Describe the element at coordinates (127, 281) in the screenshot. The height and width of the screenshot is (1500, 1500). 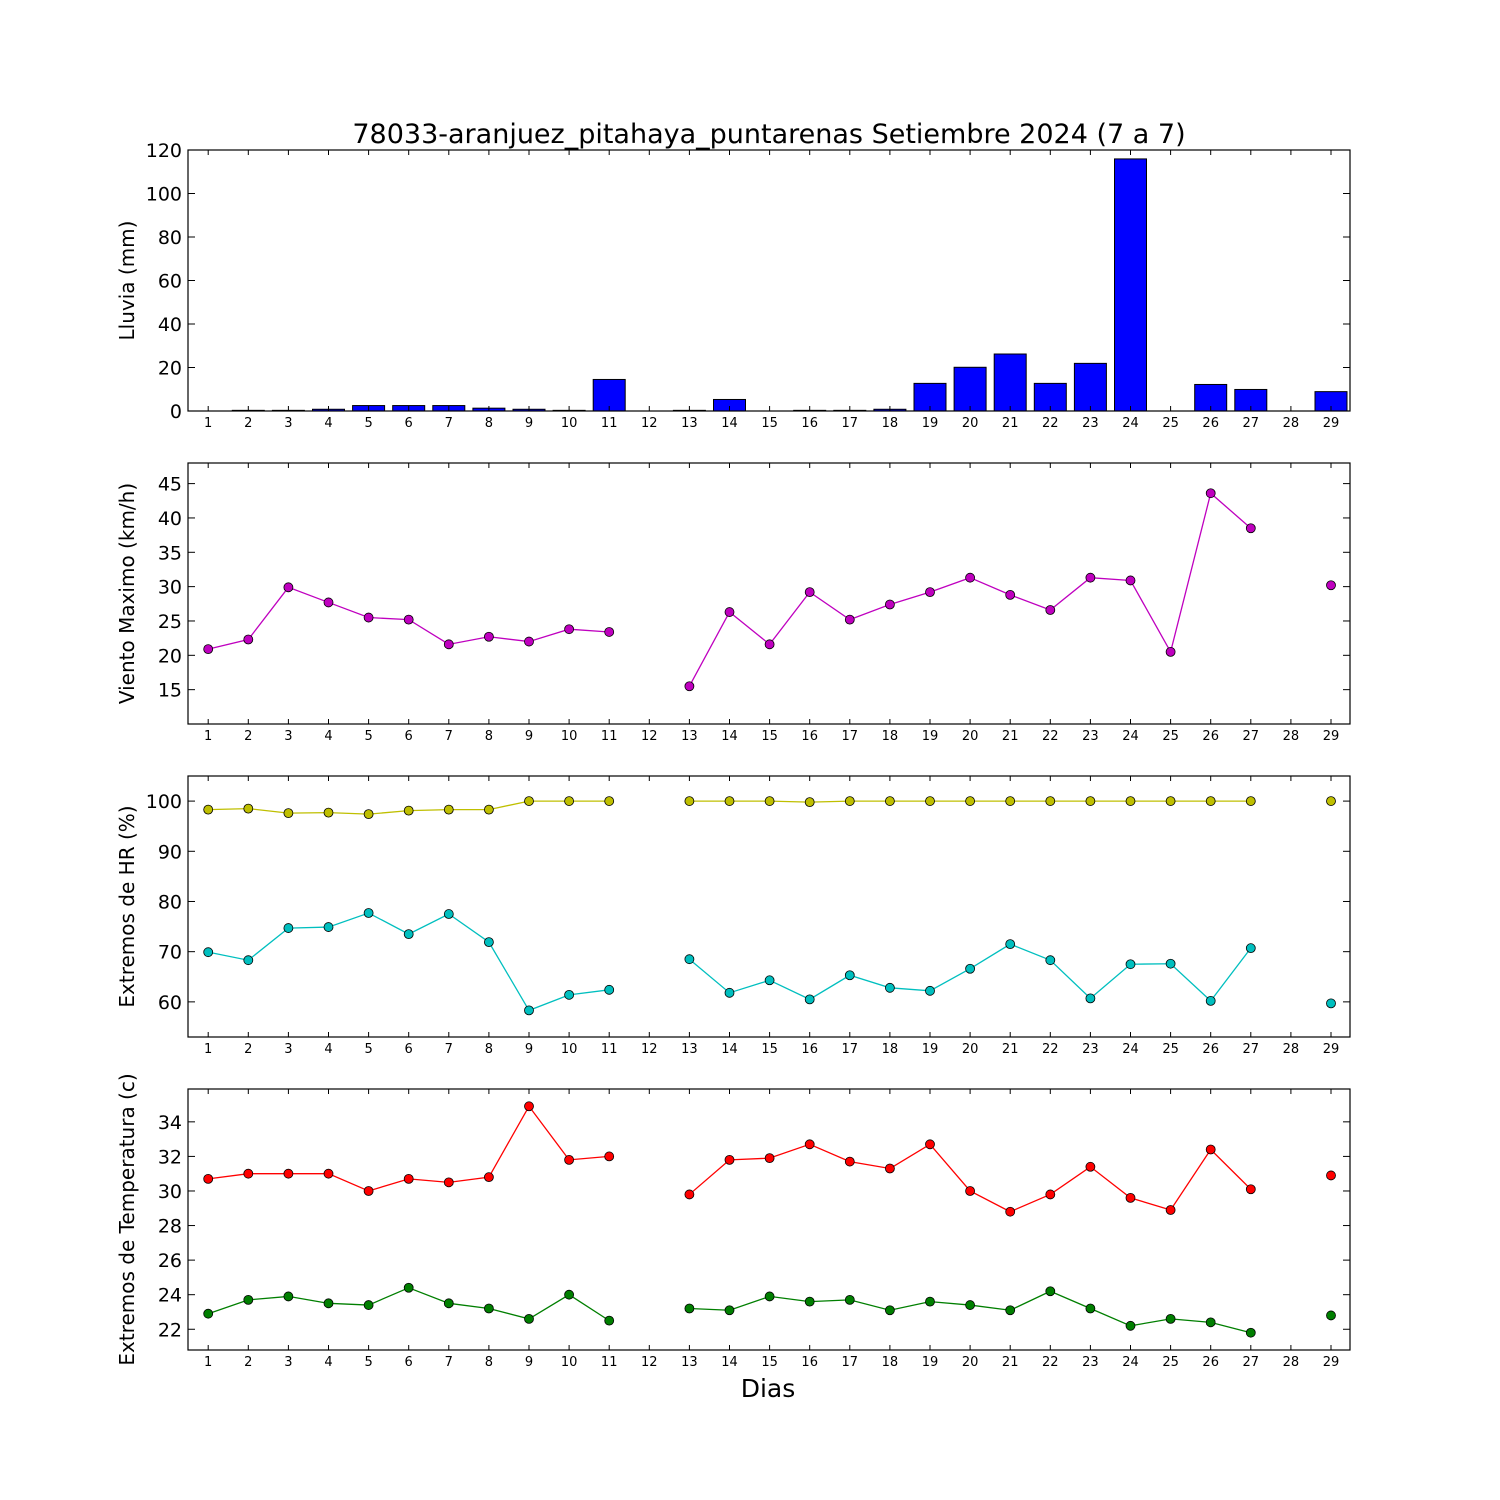
I see `y-axis-label: Lluvia (mm)` at that location.